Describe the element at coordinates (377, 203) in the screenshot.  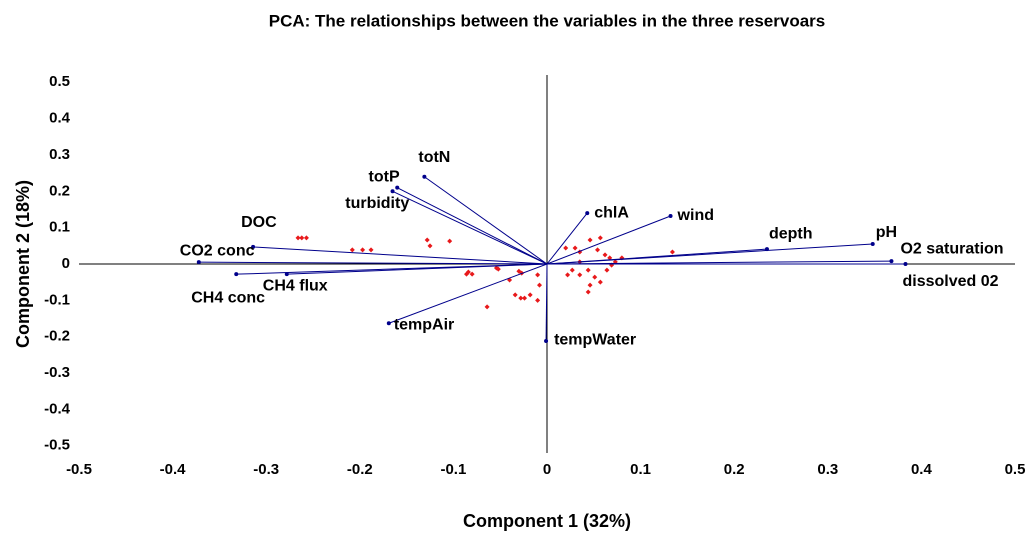
I see `vector-label: turbidity` at that location.